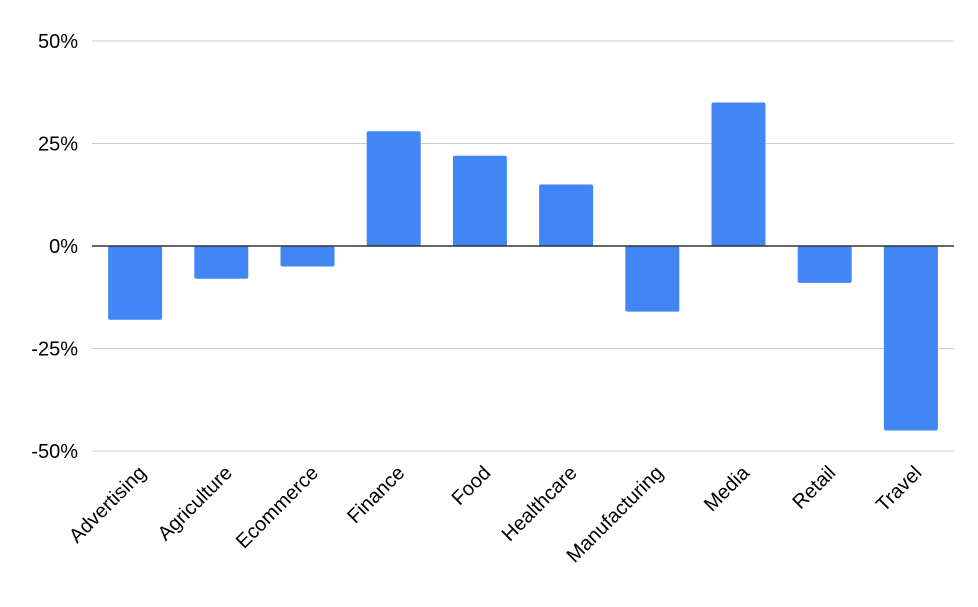  What do you see at coordinates (899, 489) in the screenshot?
I see `x-tick-label: Travel` at bounding box center [899, 489].